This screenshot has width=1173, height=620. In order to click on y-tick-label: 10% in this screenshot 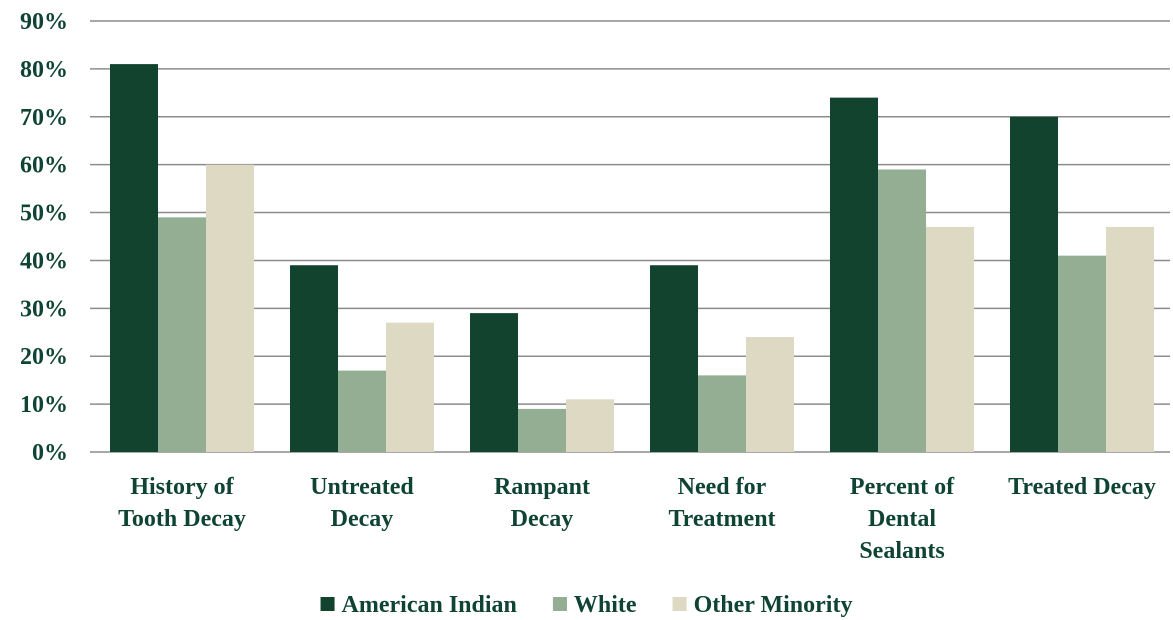, I will do `click(44, 405)`.